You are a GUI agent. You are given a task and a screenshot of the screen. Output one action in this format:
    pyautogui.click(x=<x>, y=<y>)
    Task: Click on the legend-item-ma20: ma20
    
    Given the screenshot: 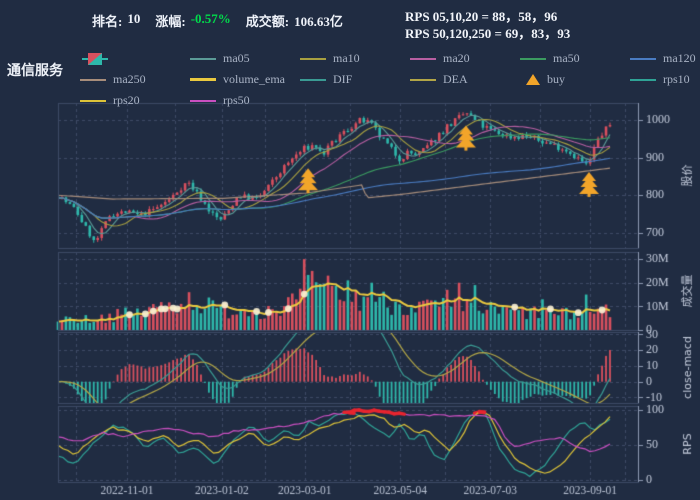 What is the action you would take?
    pyautogui.click(x=465, y=58)
    